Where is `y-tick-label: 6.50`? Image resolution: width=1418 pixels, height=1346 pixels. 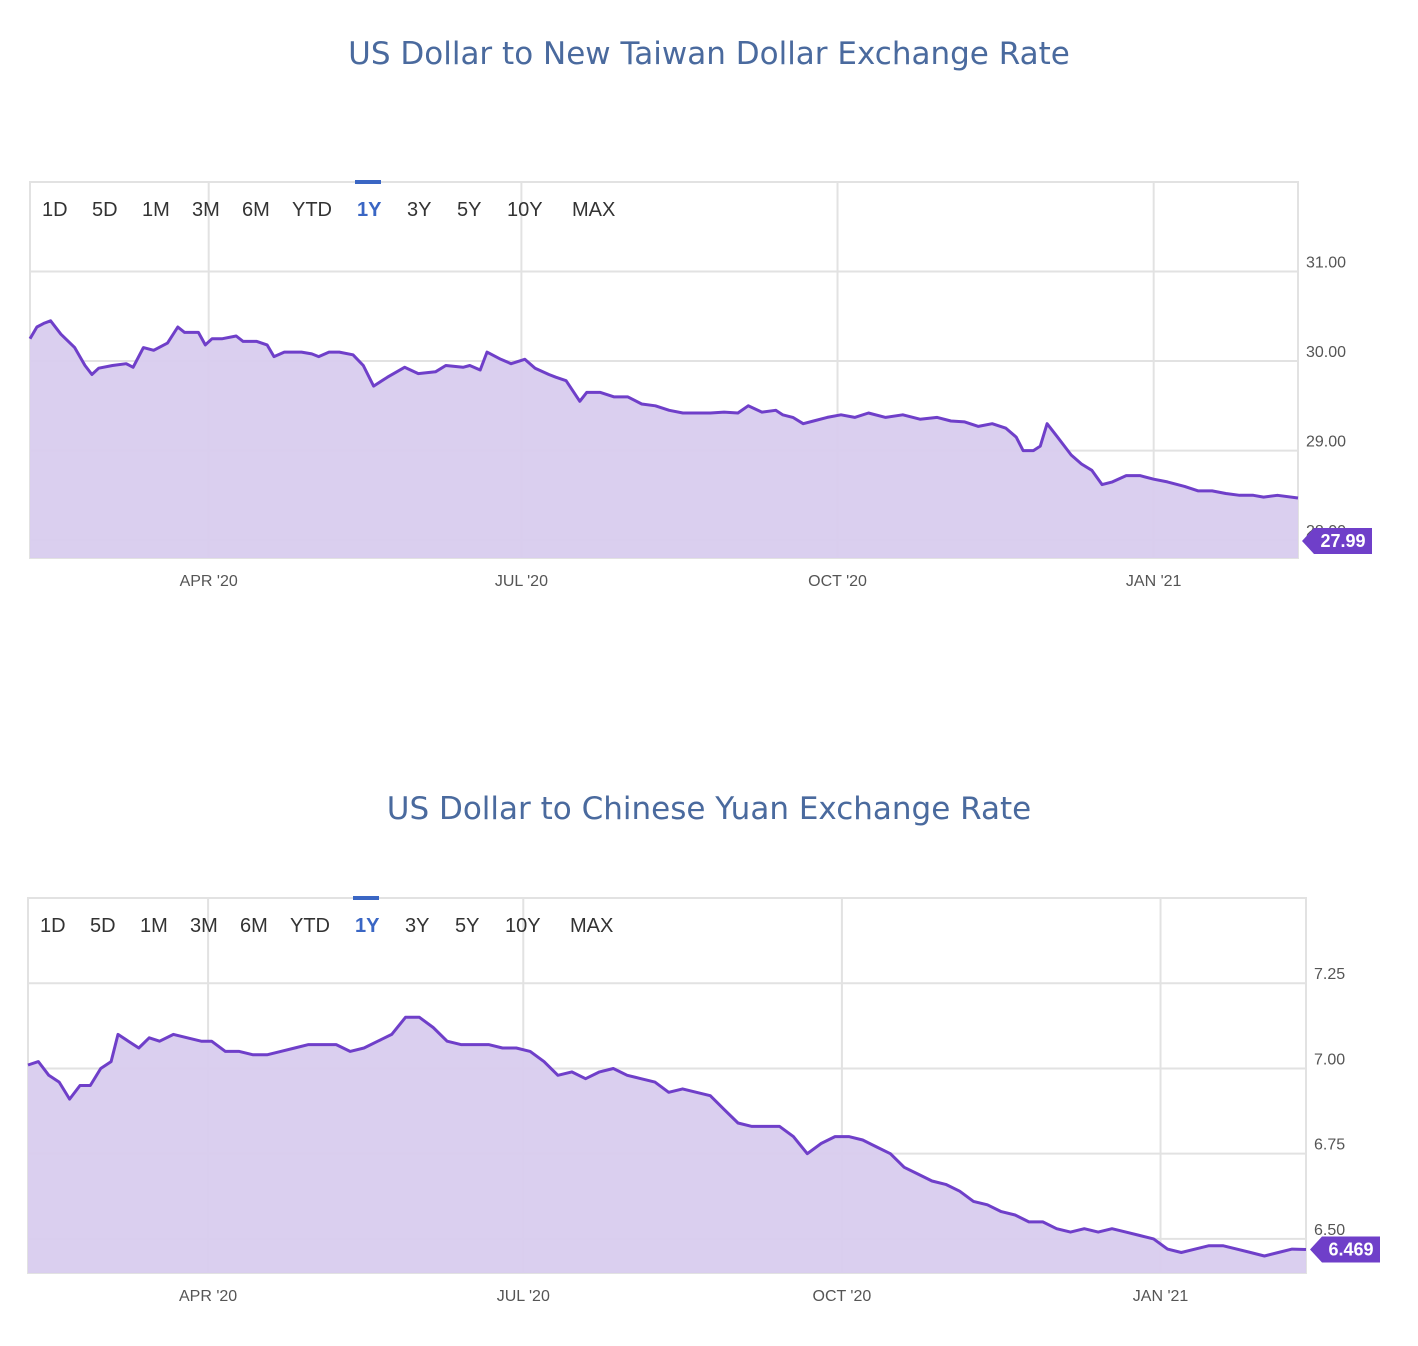
y-tick-label: 6.50 is located at coordinates (1329, 1230).